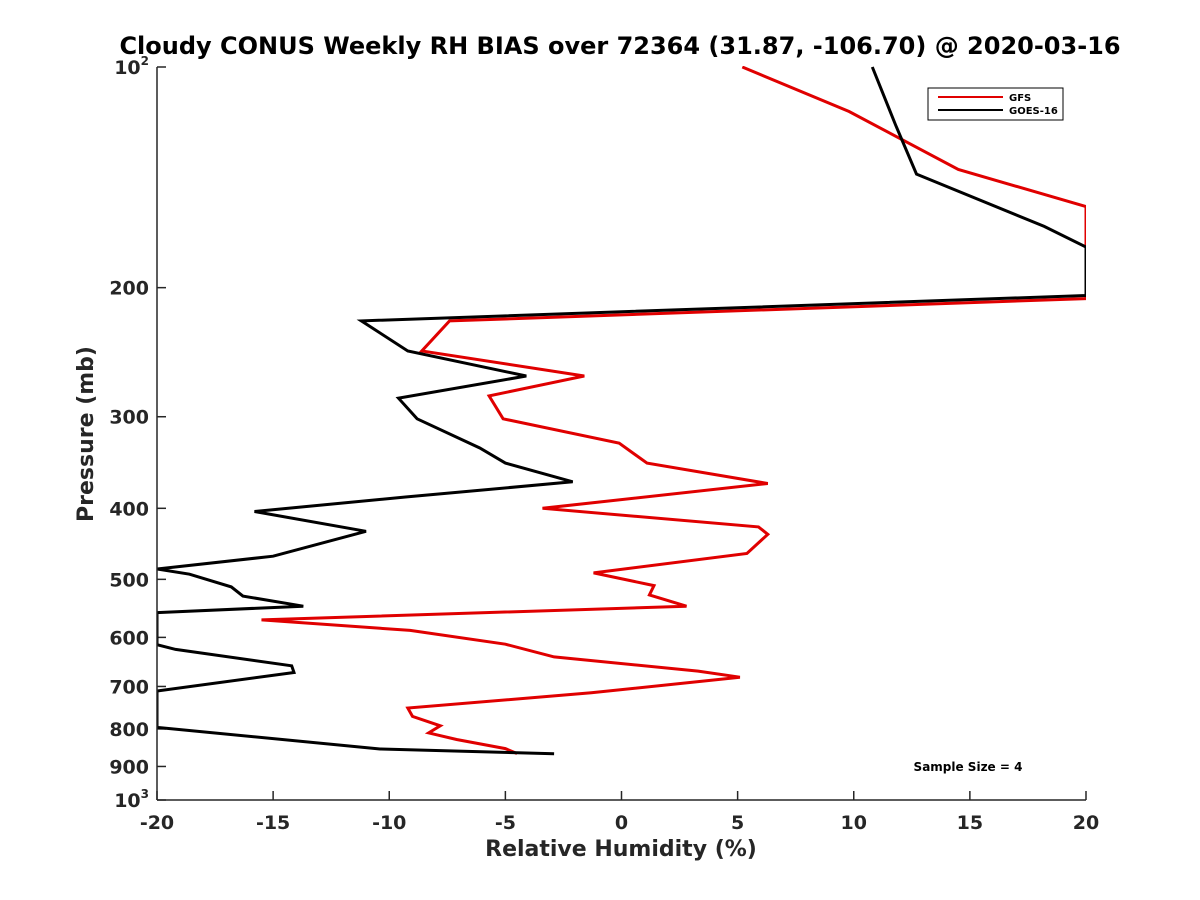 Image resolution: width=1200 pixels, height=900 pixels. I want to click on x-tick-label: -15, so click(273, 823).